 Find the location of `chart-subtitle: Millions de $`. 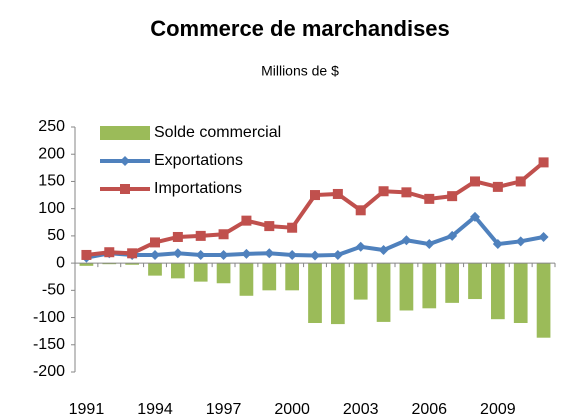

chart-subtitle: Millions de $ is located at coordinates (300, 71).